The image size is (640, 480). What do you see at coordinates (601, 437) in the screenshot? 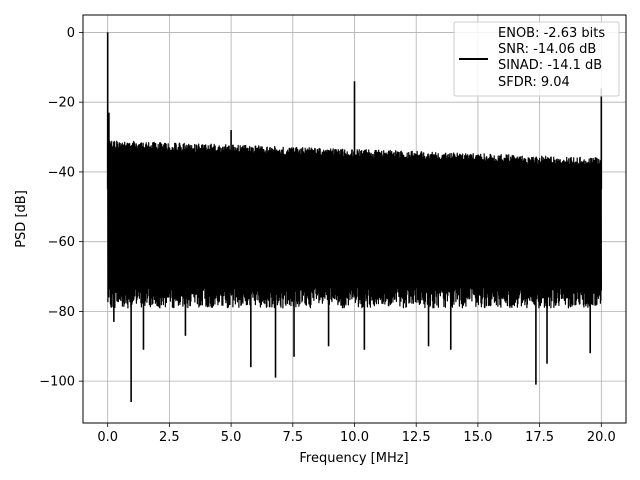
I see `x-tick-label: 20.0` at bounding box center [601, 437].